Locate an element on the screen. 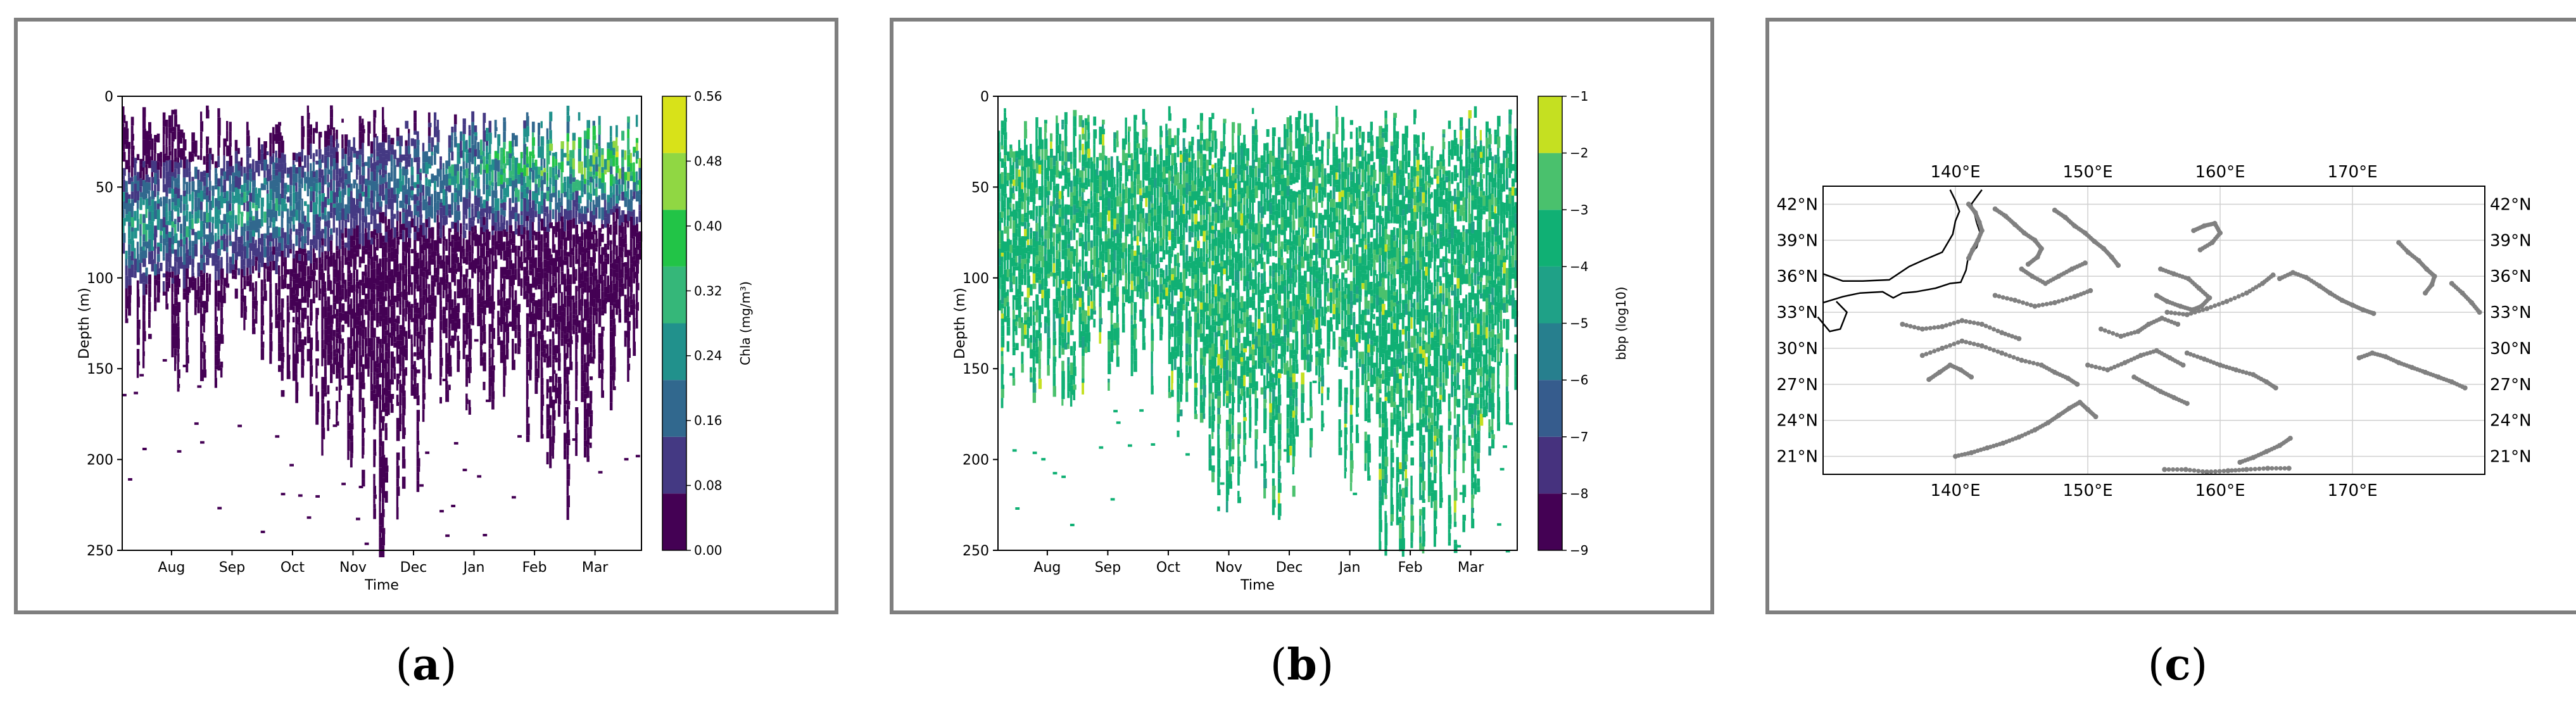 The image size is (2576, 708). profile-speck is located at coordinates (335, 425).